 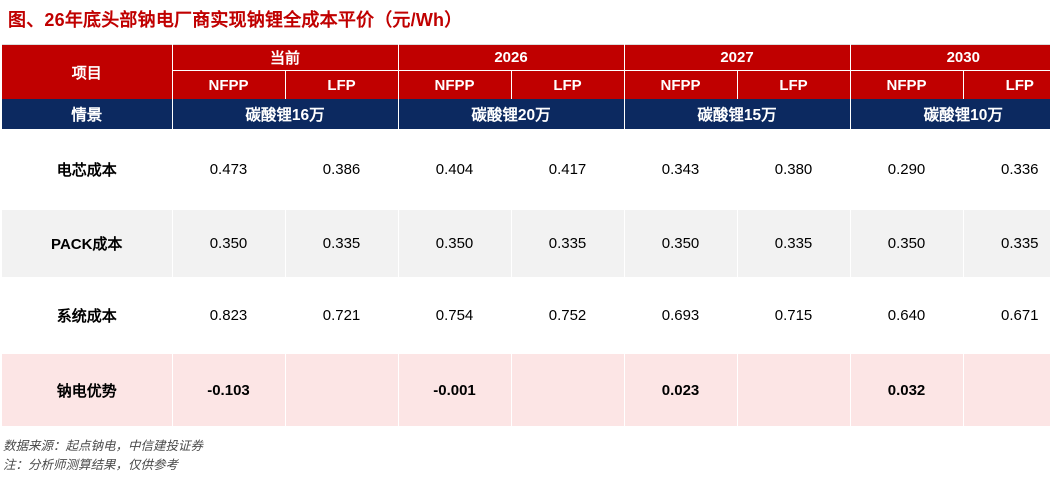 I want to click on col-header-lfp-2030: LFP, so click(x=1006, y=84).